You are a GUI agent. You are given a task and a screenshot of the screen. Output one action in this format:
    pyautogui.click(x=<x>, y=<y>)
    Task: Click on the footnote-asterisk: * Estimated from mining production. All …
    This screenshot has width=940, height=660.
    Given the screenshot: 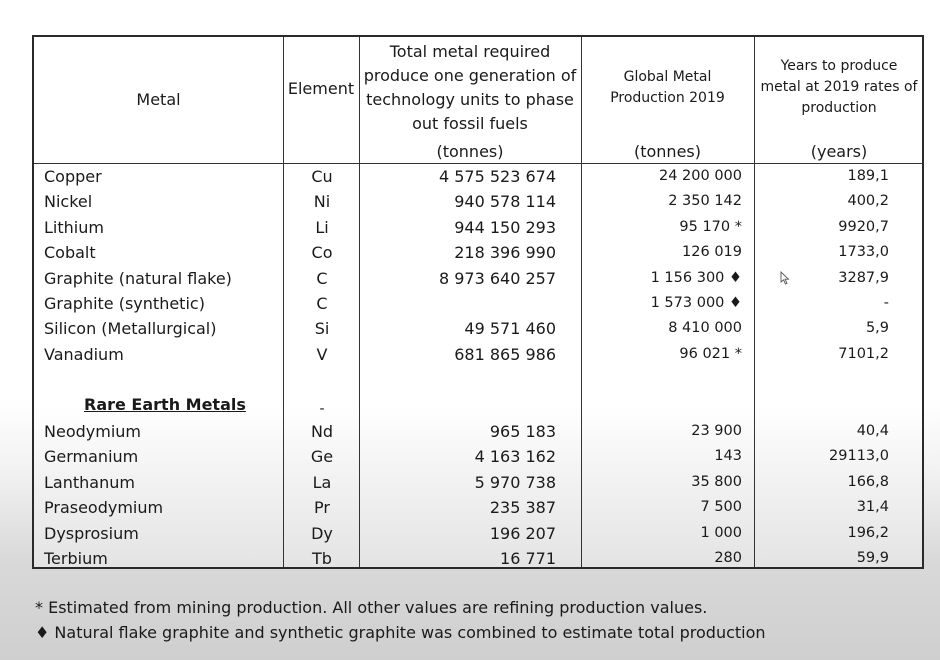 What is the action you would take?
    pyautogui.click(x=371, y=607)
    